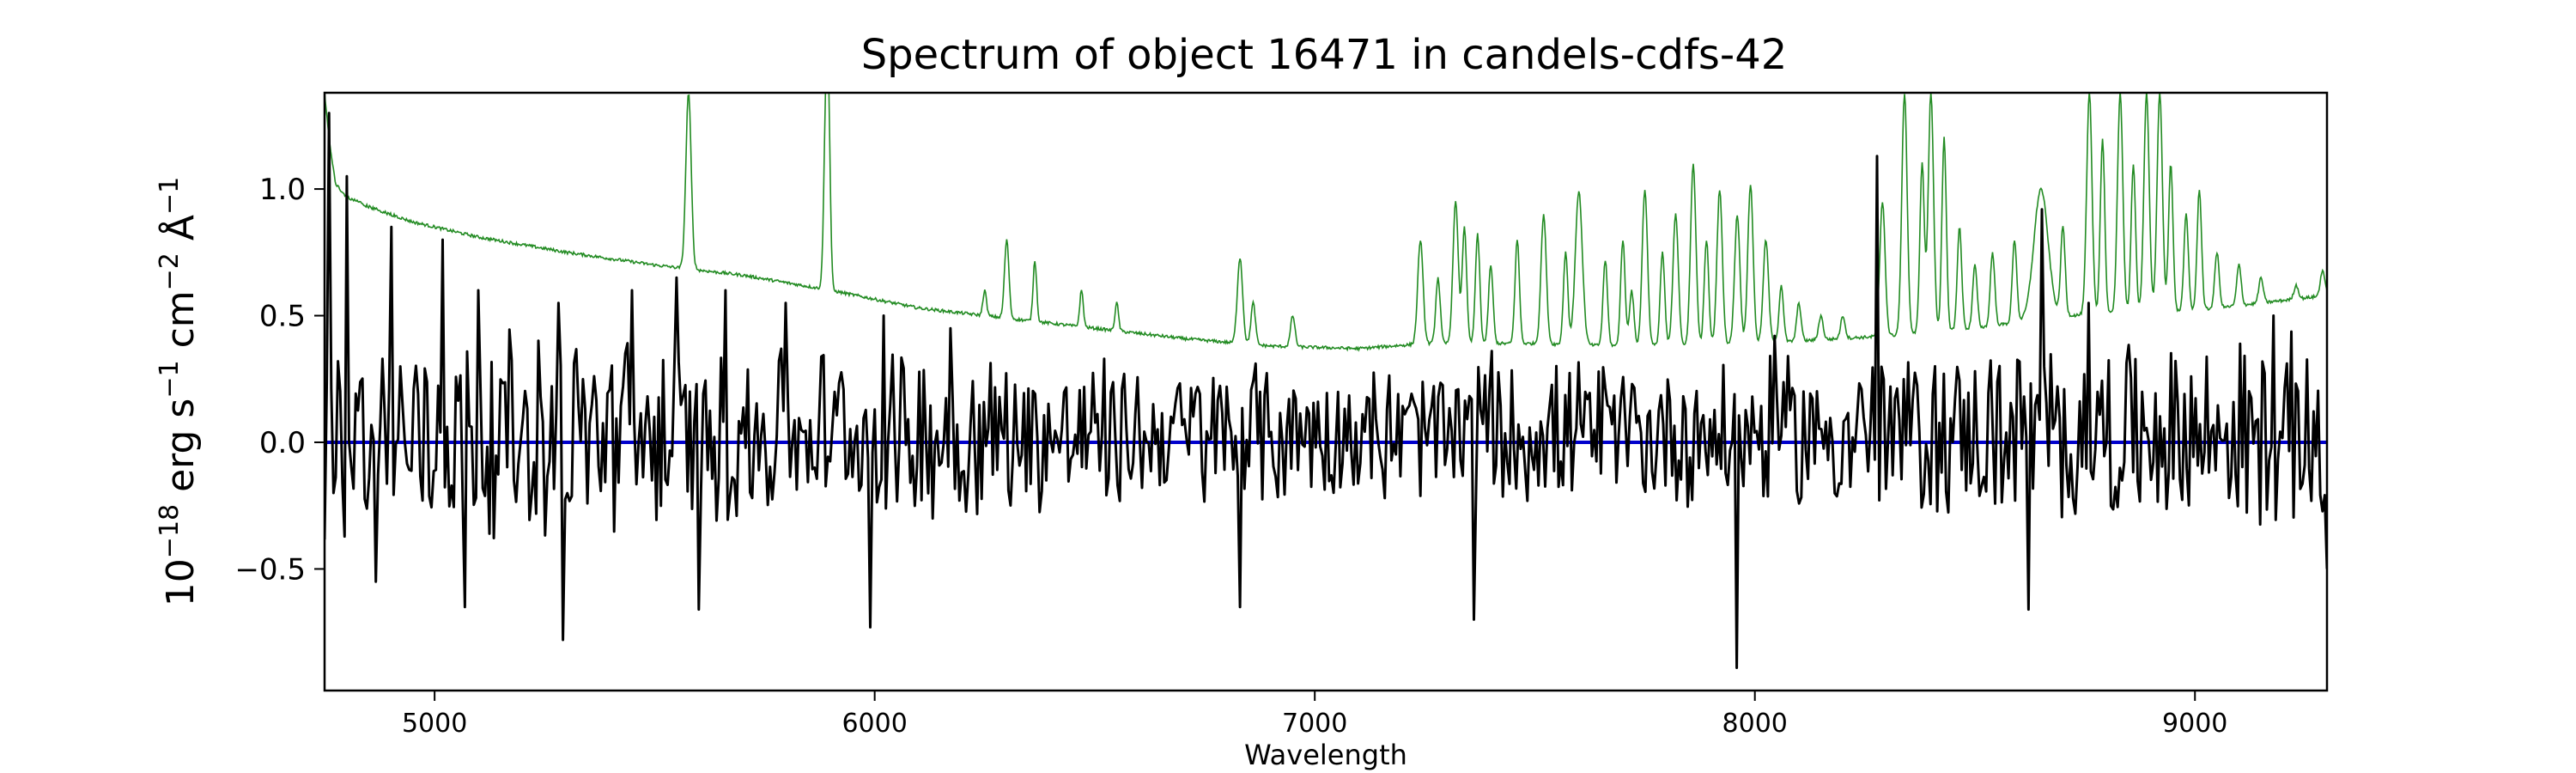 Image resolution: width=2576 pixels, height=773 pixels. What do you see at coordinates (170, 271) in the screenshot?
I see `y-axis-label-exp3: −2` at bounding box center [170, 271].